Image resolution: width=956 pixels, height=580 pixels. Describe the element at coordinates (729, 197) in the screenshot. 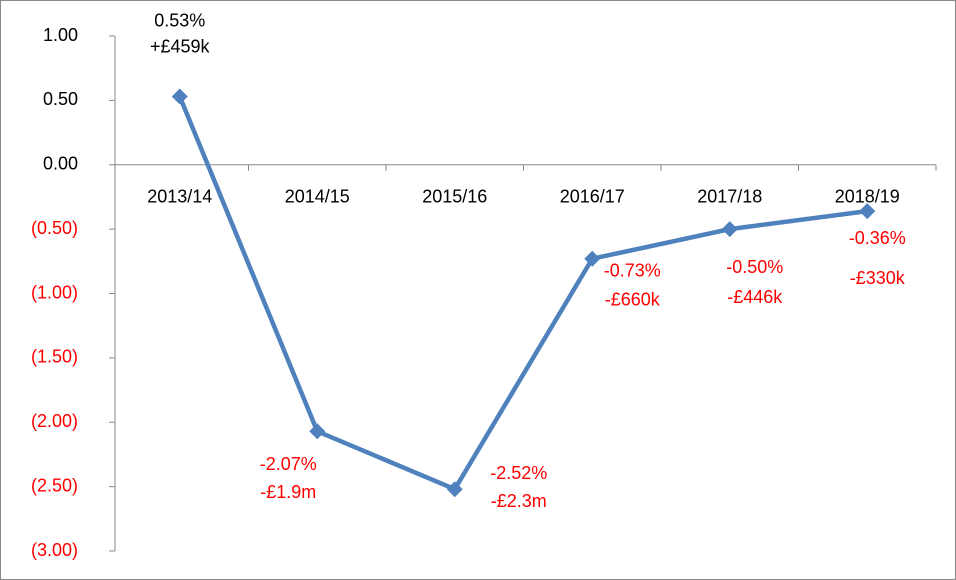

I see `x-tick-label: 2017/18` at that location.